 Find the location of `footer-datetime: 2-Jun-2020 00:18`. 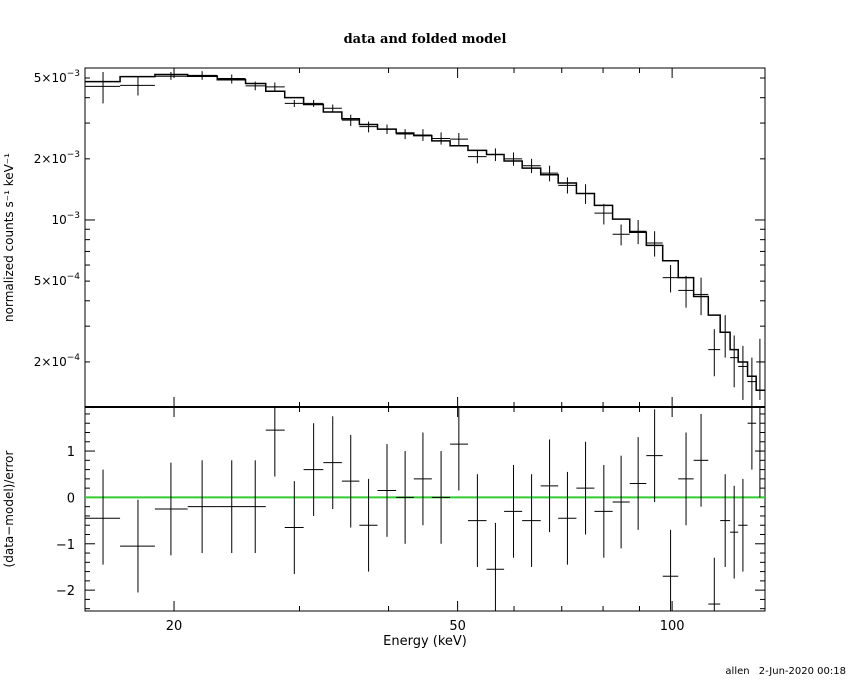

footer-datetime: 2-Jun-2020 00:18 is located at coordinates (802, 671).